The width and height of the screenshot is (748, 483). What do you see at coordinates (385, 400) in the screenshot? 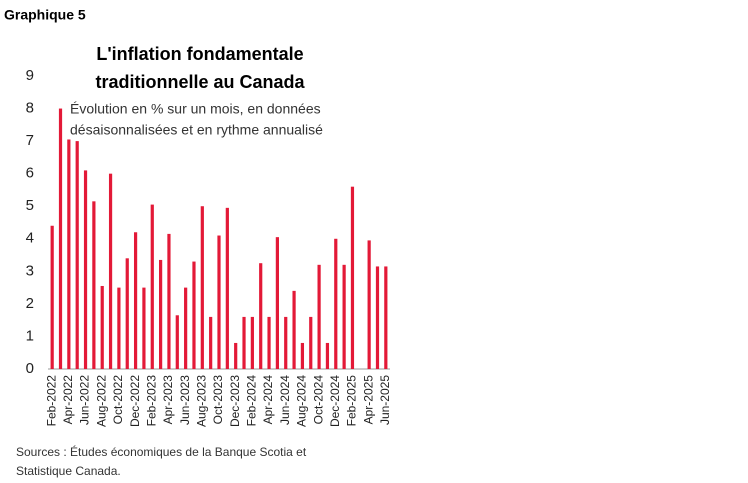
I see `x-tick-label: Jun-2025` at bounding box center [385, 400].